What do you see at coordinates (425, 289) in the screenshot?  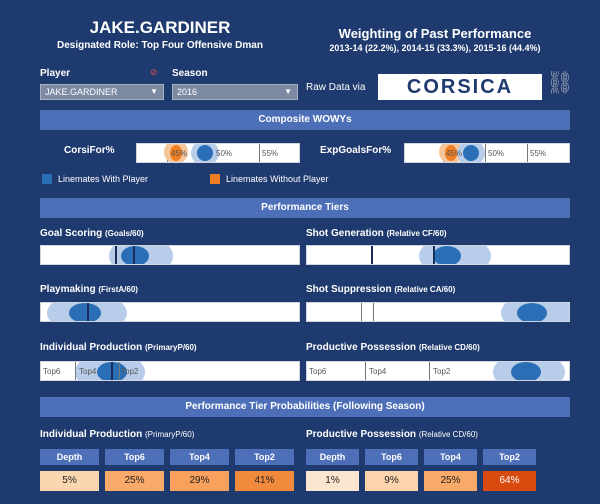 I see `tier-sublabel: (Relative CA/60)` at bounding box center [425, 289].